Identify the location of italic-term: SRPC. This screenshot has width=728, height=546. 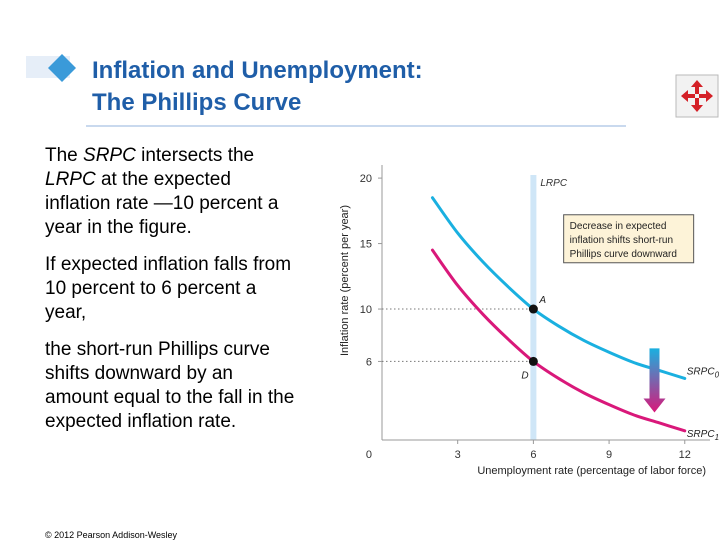
(109, 155).